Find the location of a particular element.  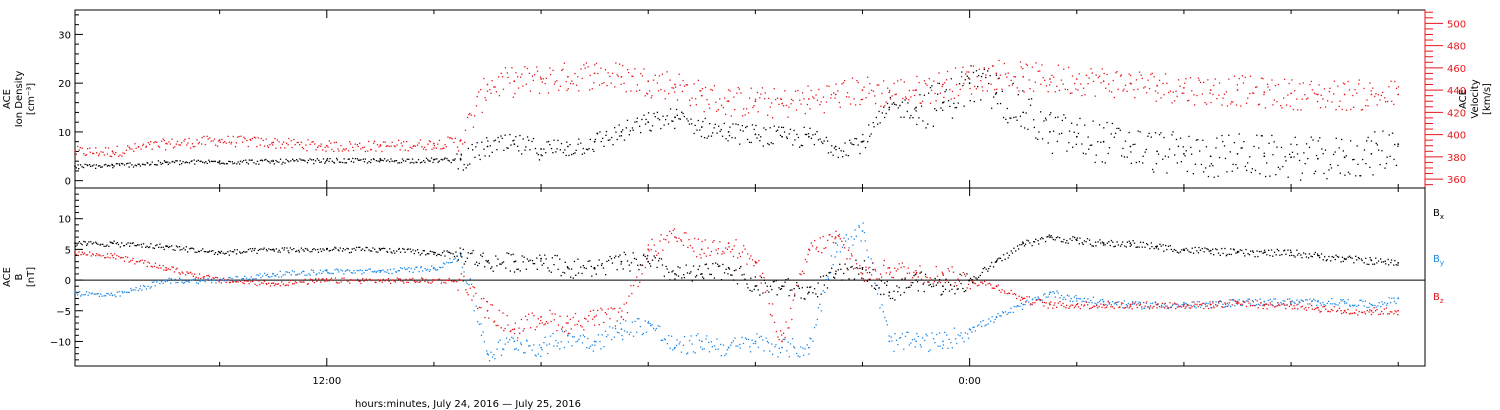

density-series-point is located at coordinates (326, 160).